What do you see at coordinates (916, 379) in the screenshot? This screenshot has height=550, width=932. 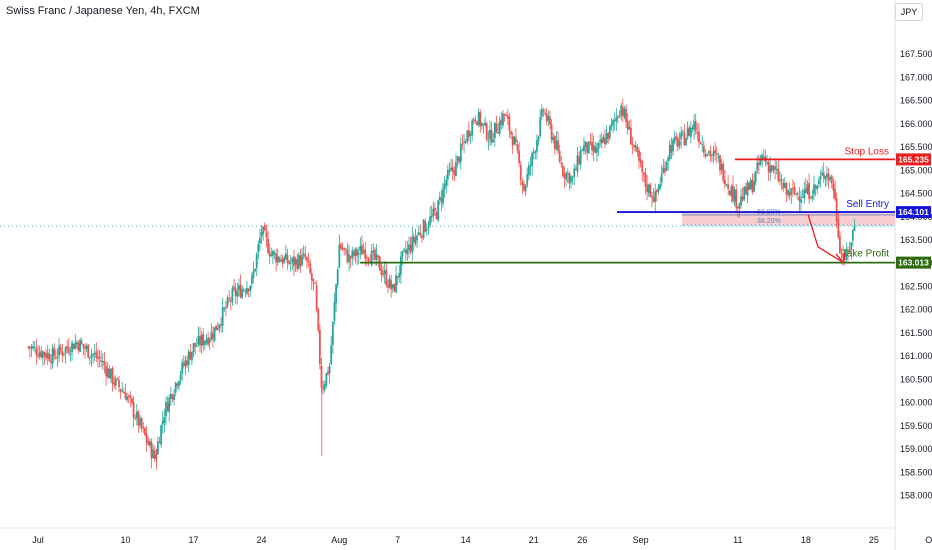 I see `y-tick-label: 160.500` at bounding box center [916, 379].